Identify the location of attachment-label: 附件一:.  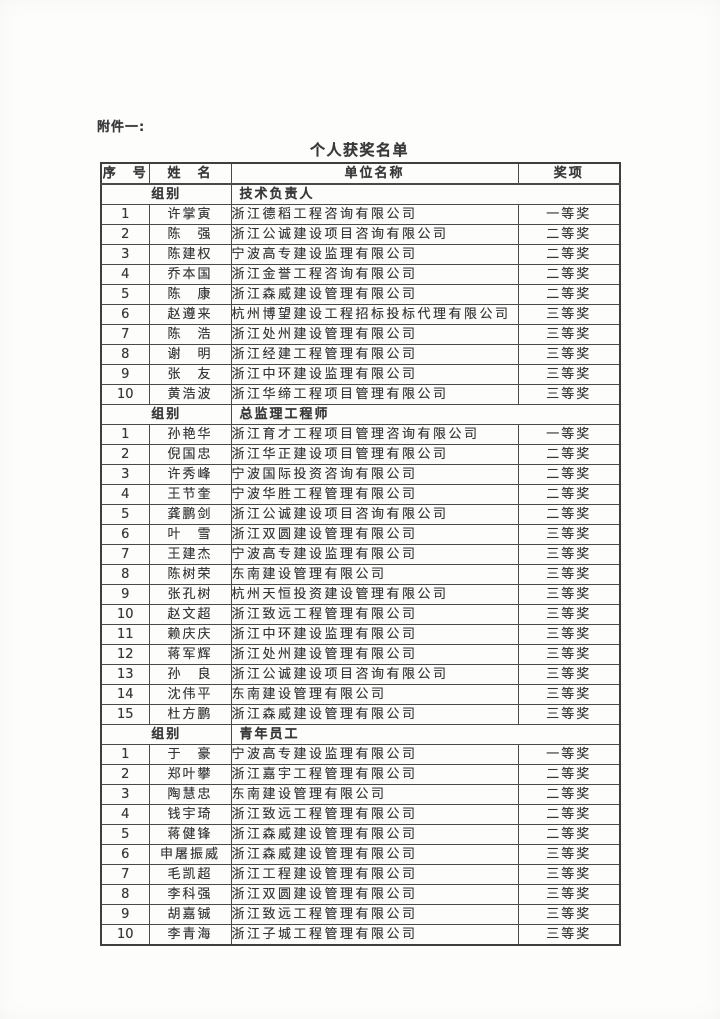
(121, 127).